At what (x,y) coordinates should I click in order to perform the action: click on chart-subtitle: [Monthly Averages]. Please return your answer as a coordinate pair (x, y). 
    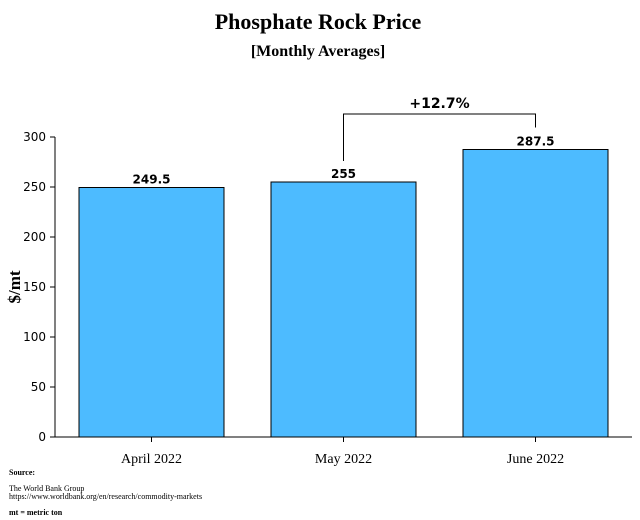
    Looking at the image, I should click on (318, 51).